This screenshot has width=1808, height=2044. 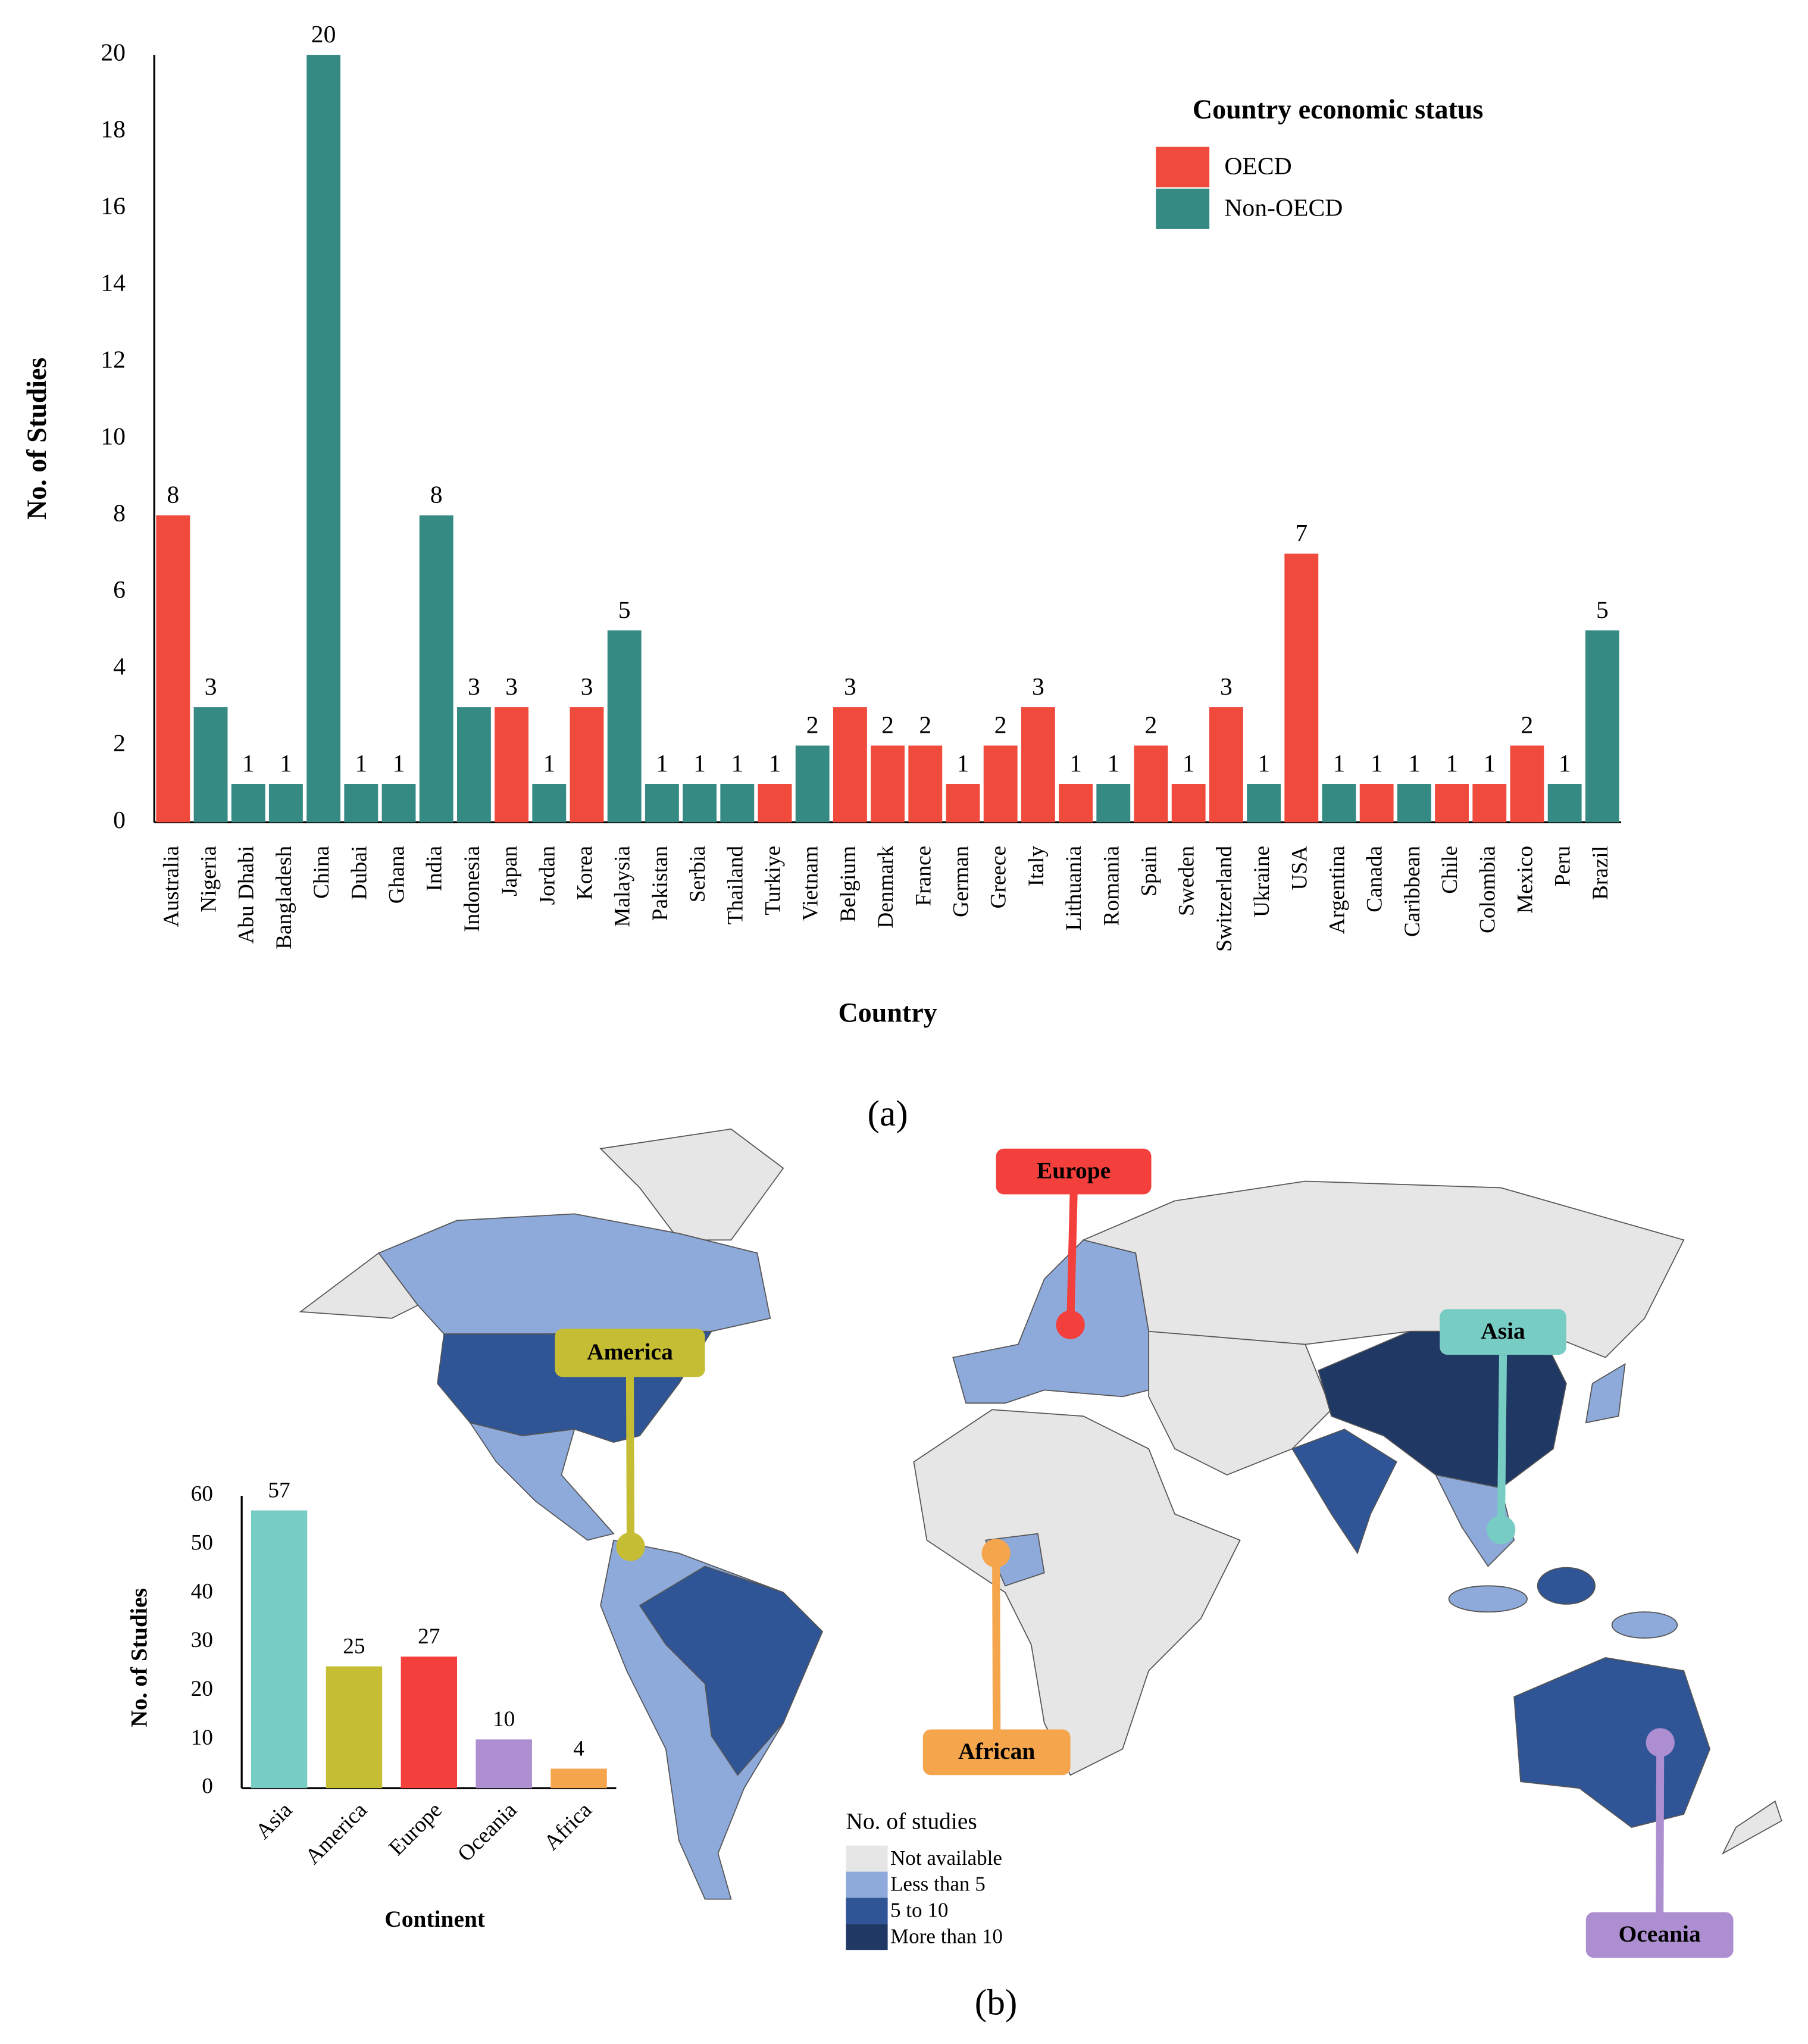 What do you see at coordinates (623, 887) in the screenshot?
I see `x-tick-label: Malaysia` at bounding box center [623, 887].